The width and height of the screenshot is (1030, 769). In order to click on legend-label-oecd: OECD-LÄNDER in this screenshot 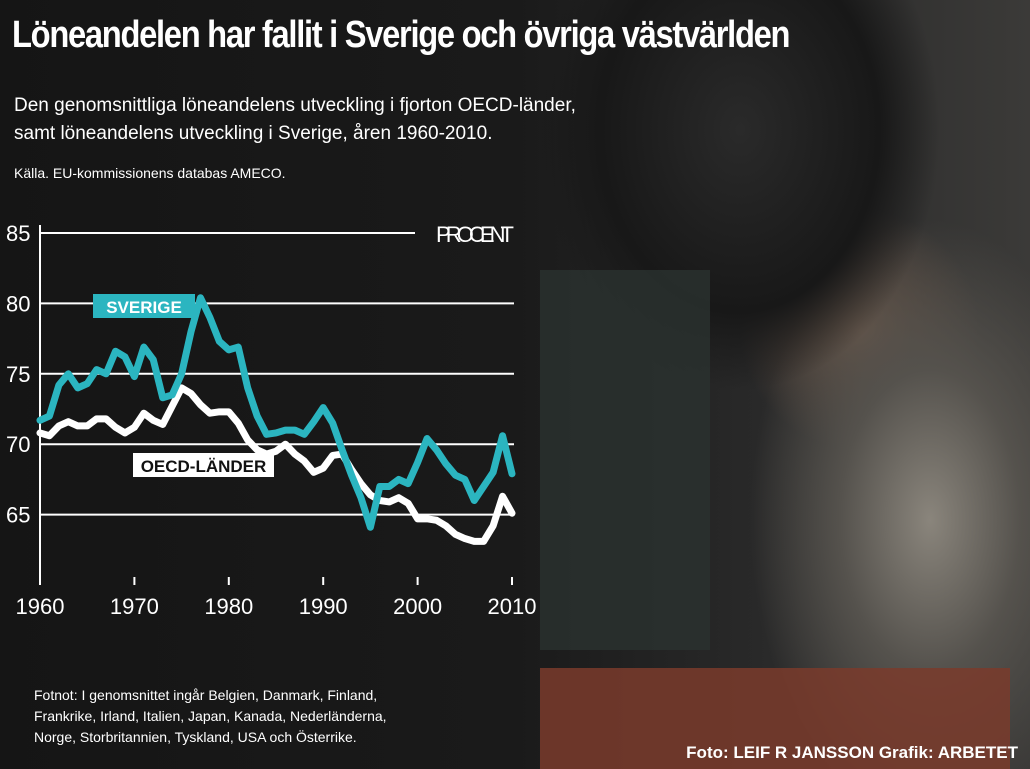, I will do `click(204, 466)`.